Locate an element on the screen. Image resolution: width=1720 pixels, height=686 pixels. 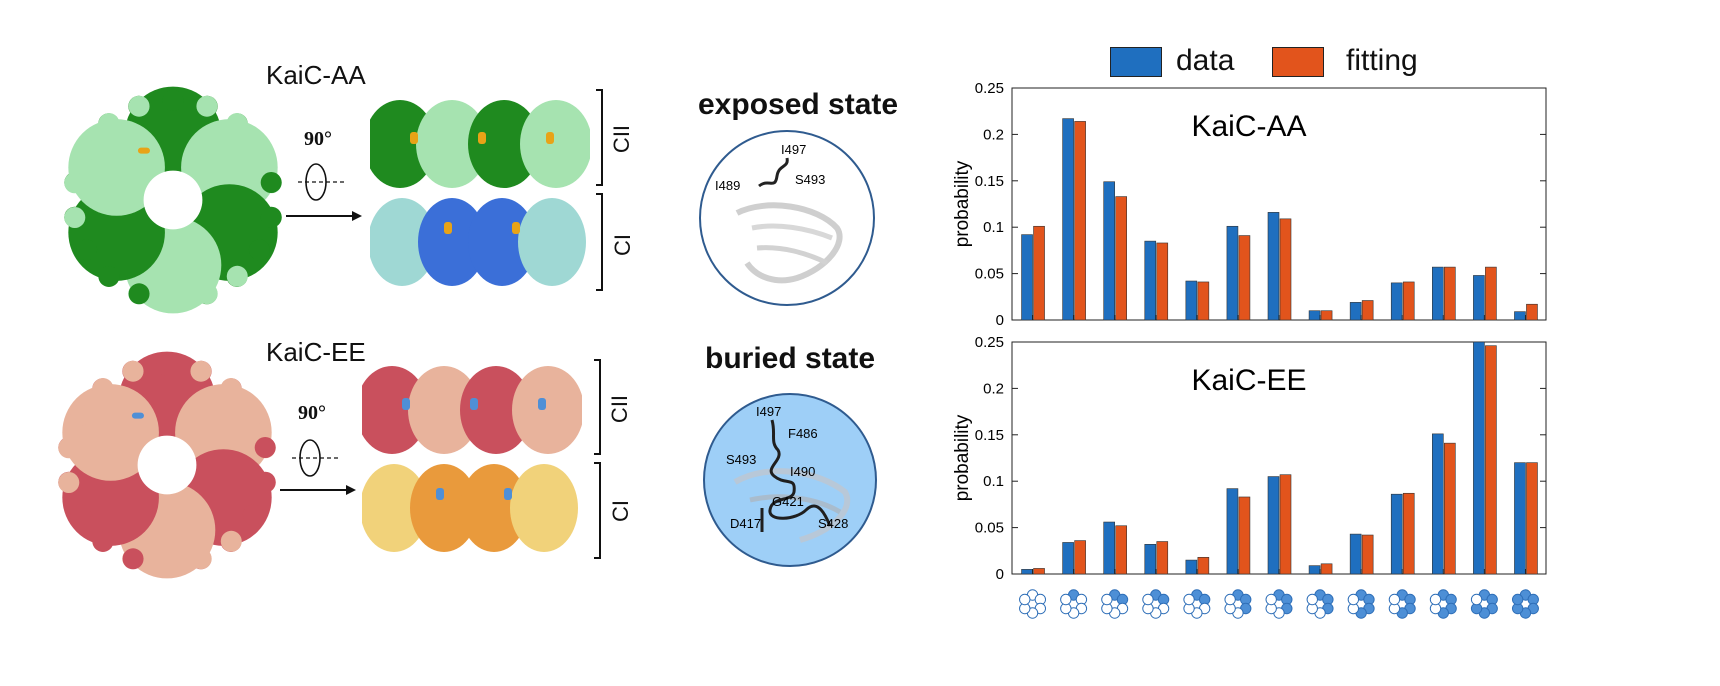
legend-label-data: data is located at coordinates (1205, 60).